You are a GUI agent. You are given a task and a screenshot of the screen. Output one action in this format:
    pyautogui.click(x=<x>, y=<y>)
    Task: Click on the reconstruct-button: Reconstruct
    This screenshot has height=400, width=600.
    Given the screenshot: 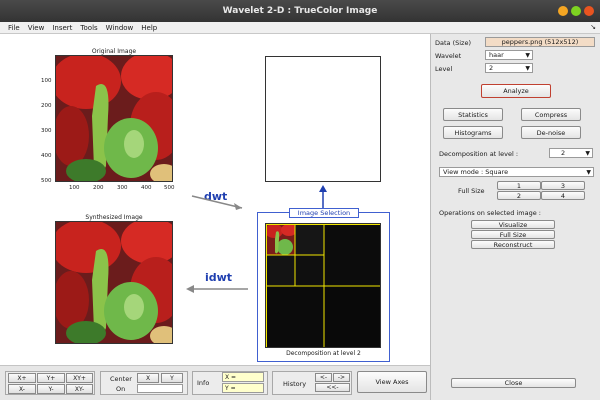 What is the action you would take?
    pyautogui.click(x=513, y=244)
    